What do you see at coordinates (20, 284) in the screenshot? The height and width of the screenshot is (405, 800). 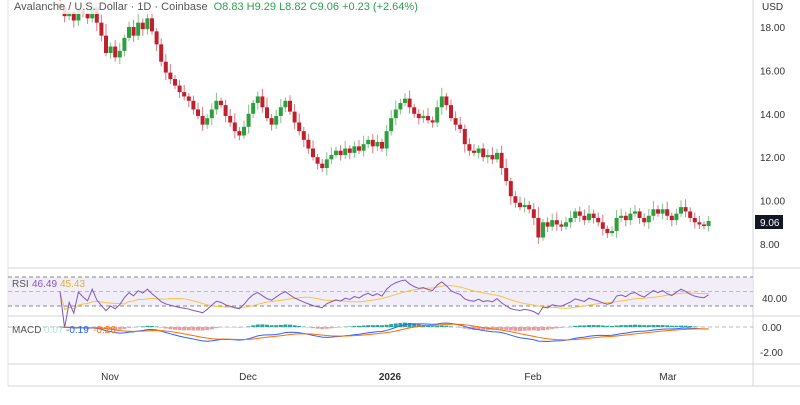 I see `rsi-label: RSI` at bounding box center [20, 284].